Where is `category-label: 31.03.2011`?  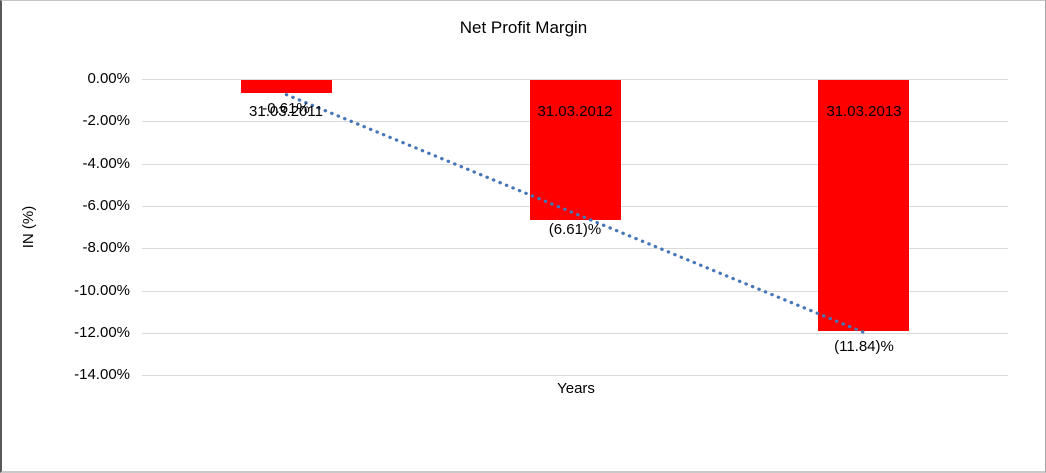 category-label: 31.03.2011 is located at coordinates (286, 111).